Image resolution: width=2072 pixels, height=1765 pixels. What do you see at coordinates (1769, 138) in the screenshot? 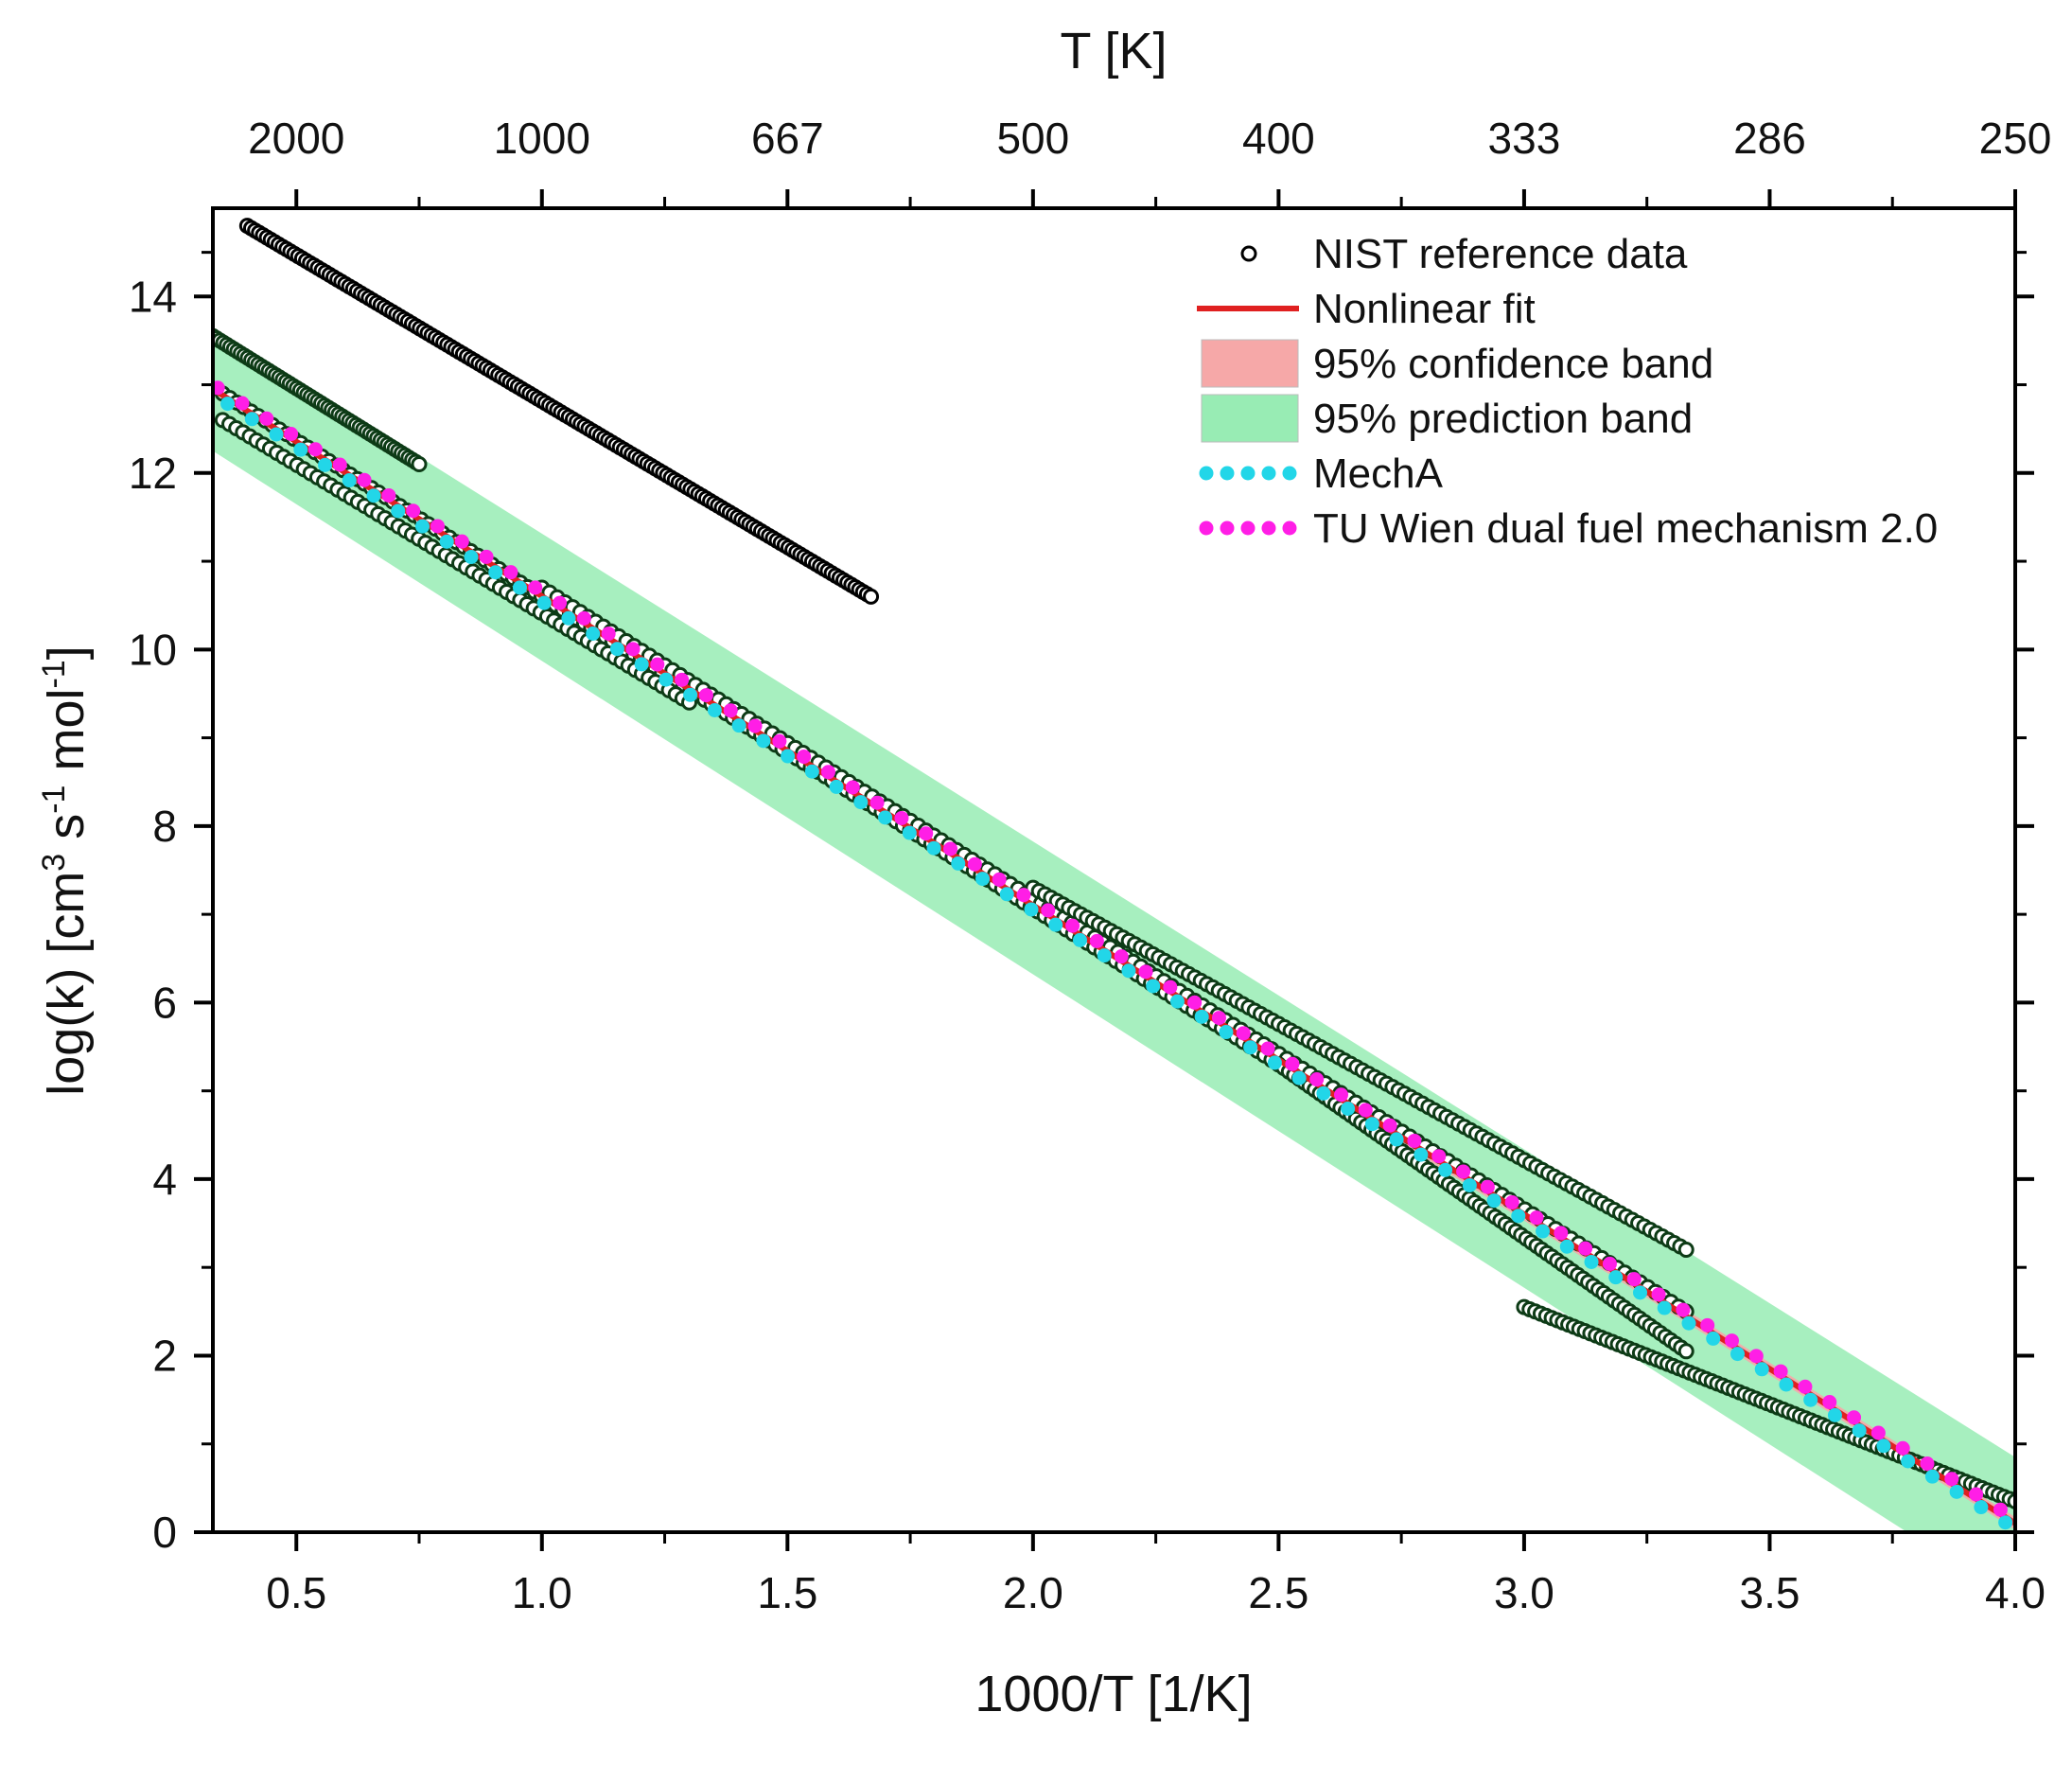
I see `top-tick-label: 286` at bounding box center [1769, 138].